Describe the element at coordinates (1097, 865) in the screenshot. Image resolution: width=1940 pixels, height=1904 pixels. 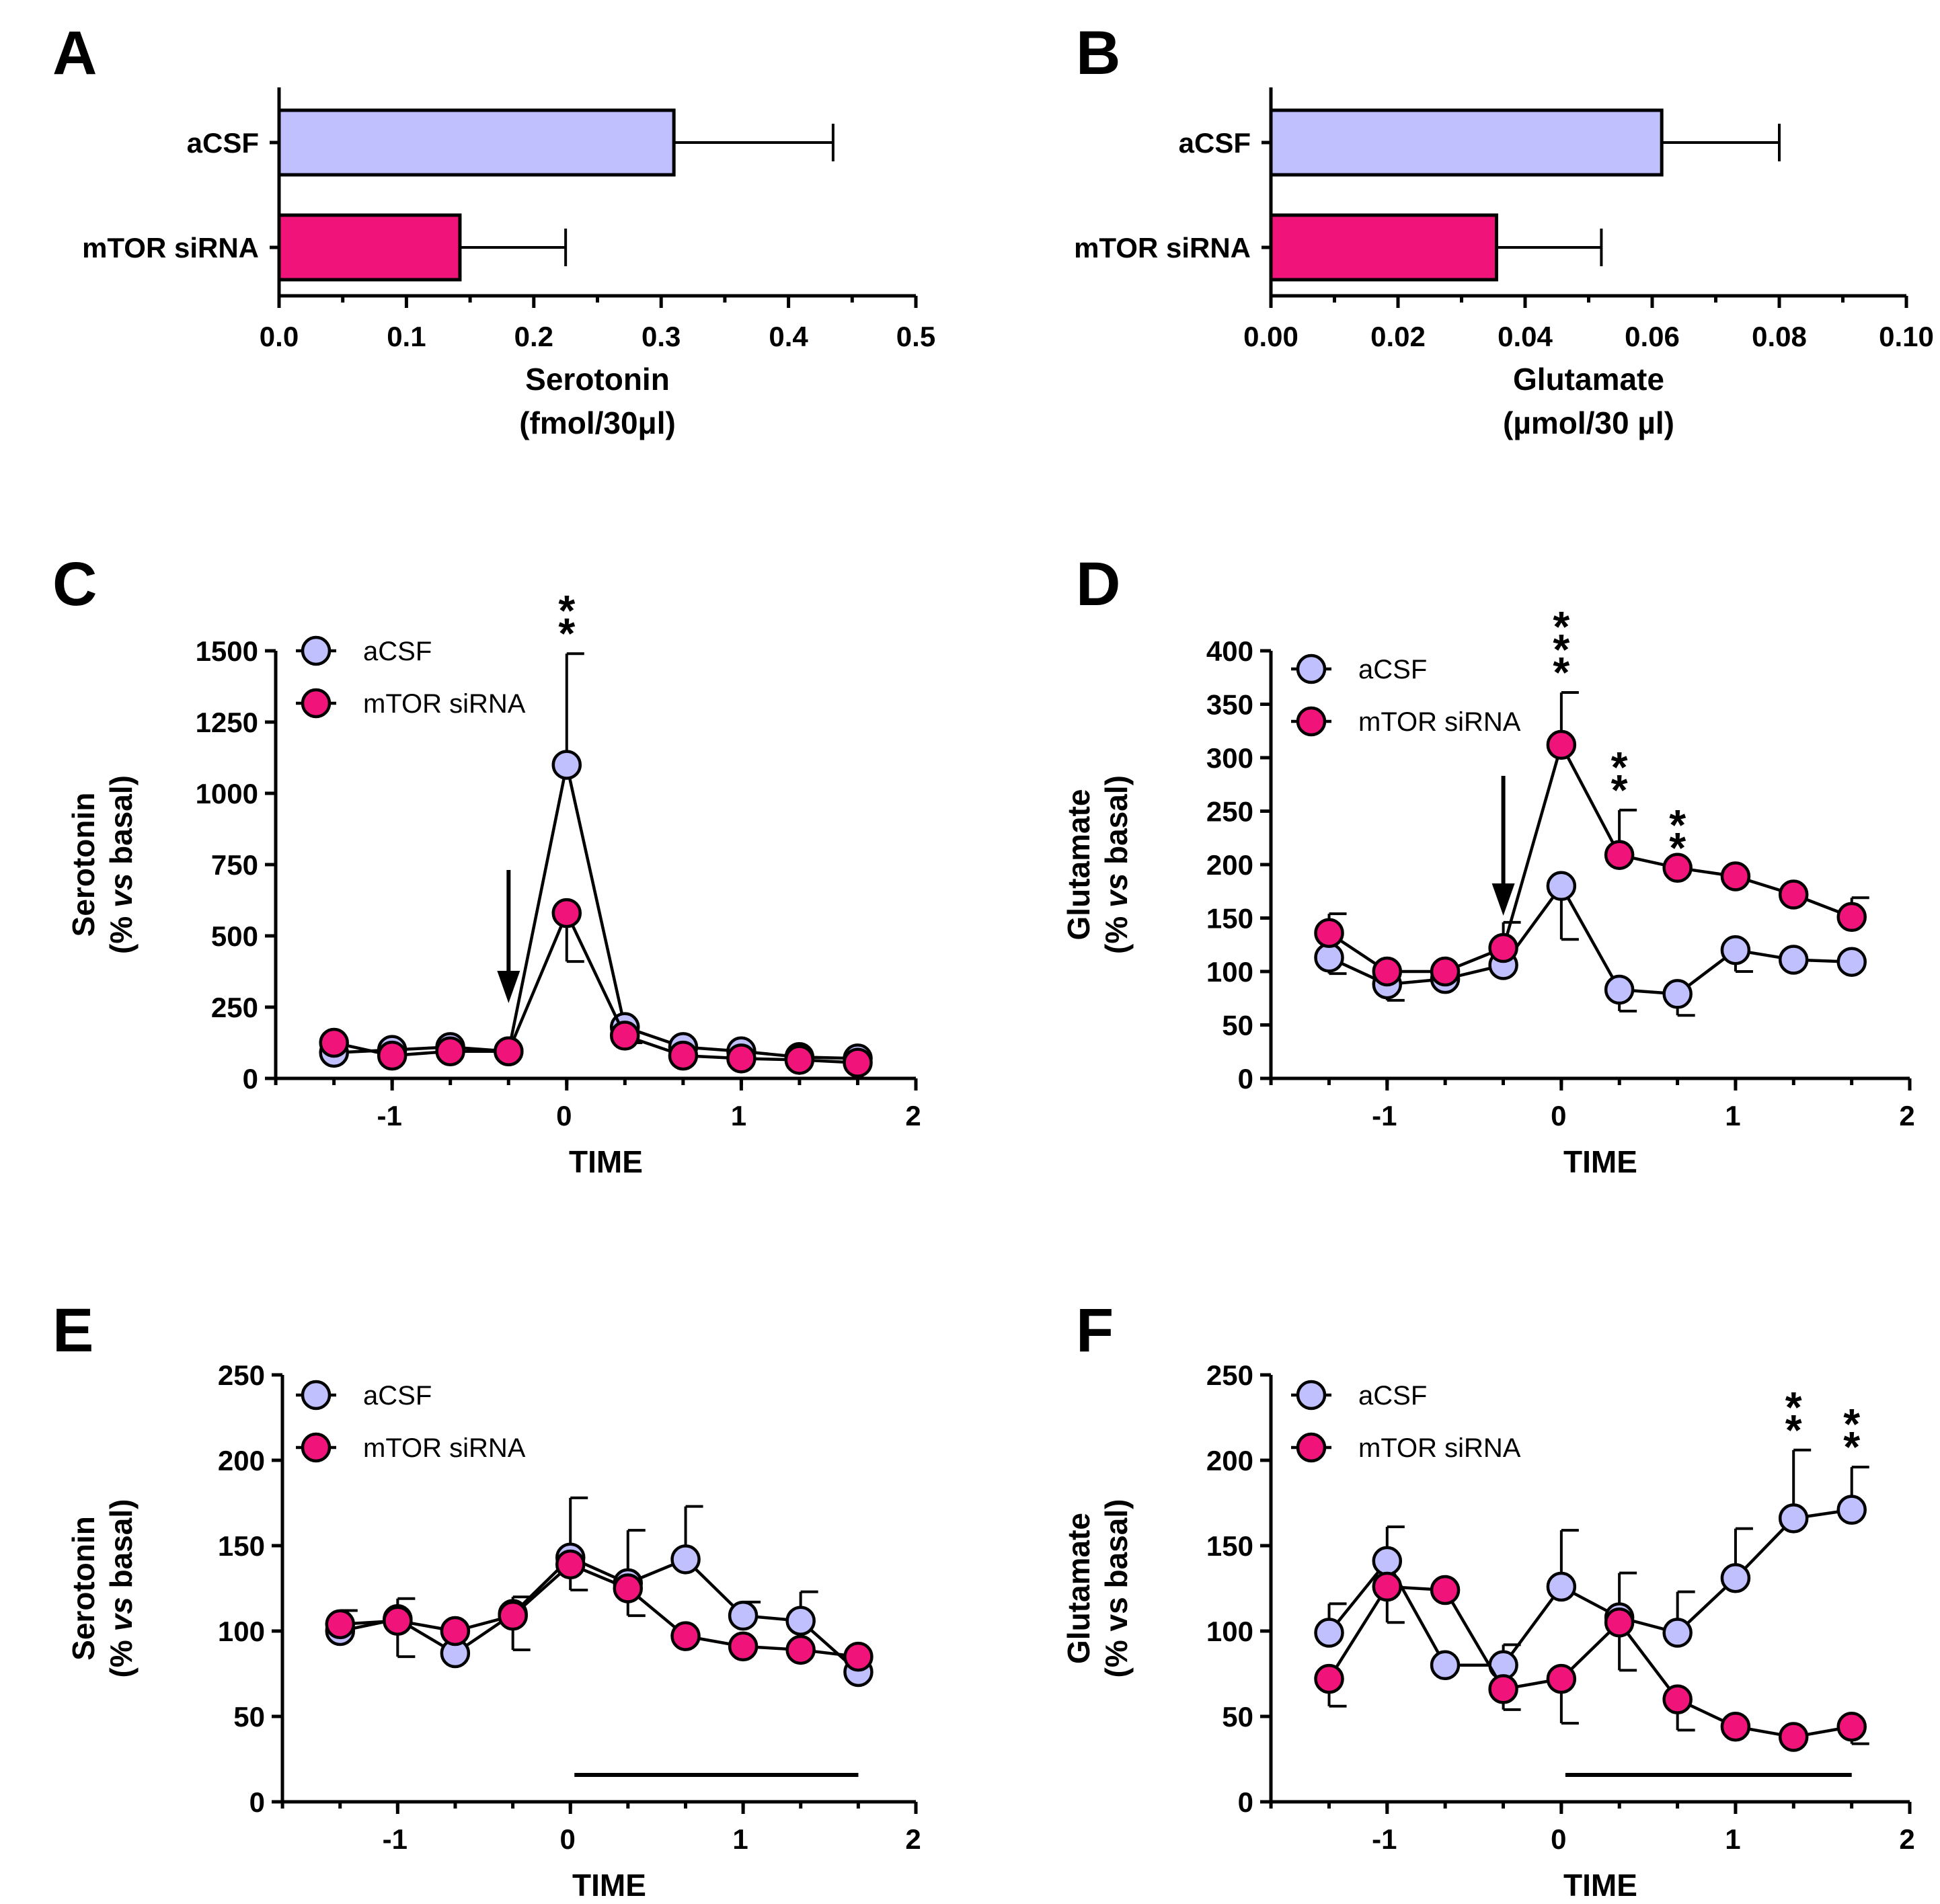
I see `y-axis-title: Glutamate (% vs basal)` at that location.